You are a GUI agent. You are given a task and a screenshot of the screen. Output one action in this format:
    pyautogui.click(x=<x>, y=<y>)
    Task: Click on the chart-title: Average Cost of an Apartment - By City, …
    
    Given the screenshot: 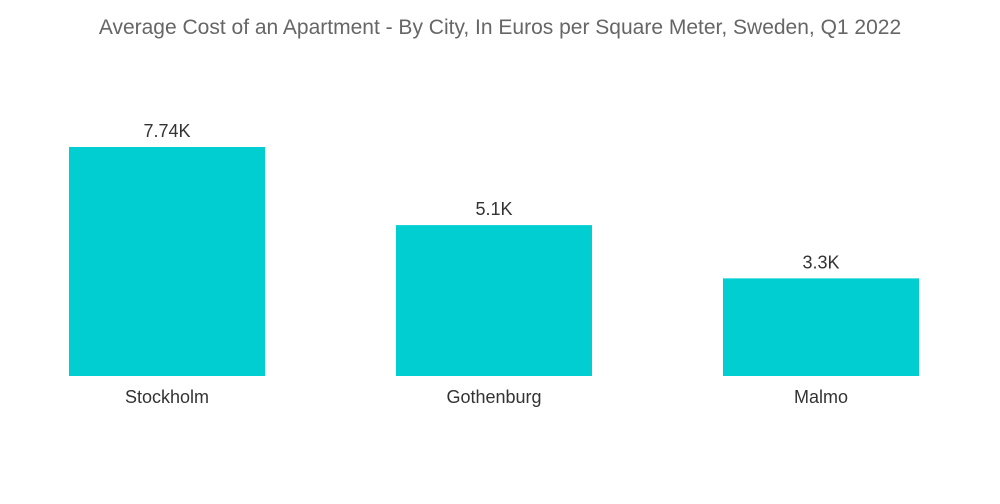 What is the action you would take?
    pyautogui.click(x=500, y=27)
    